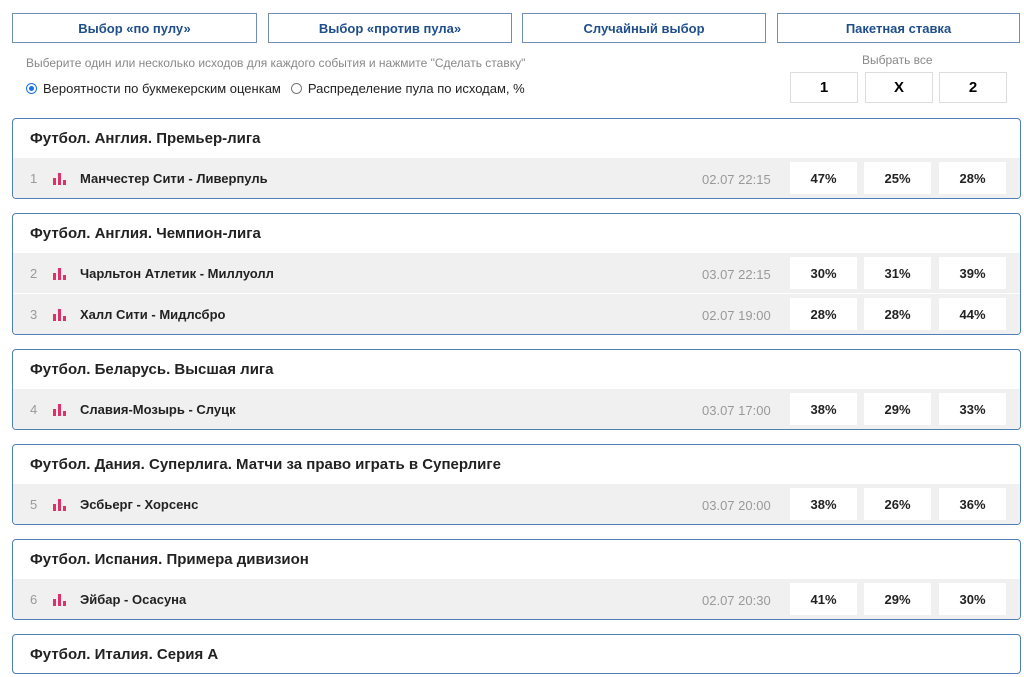 This screenshot has width=1024, height=677. Describe the element at coordinates (34, 599) in the screenshot. I see `match-number: 6` at that location.